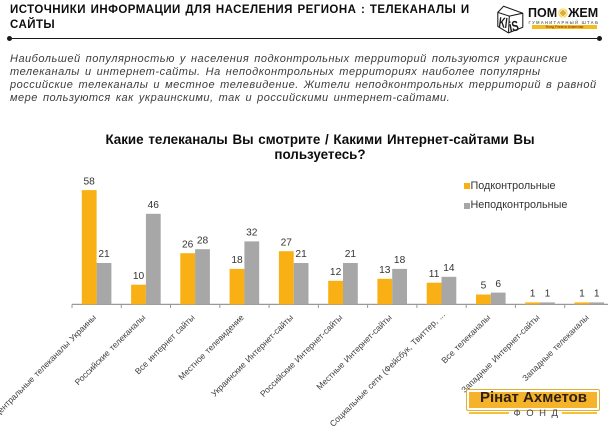 The image size is (608, 426). I want to click on svg-text: 11, so click(434, 274).